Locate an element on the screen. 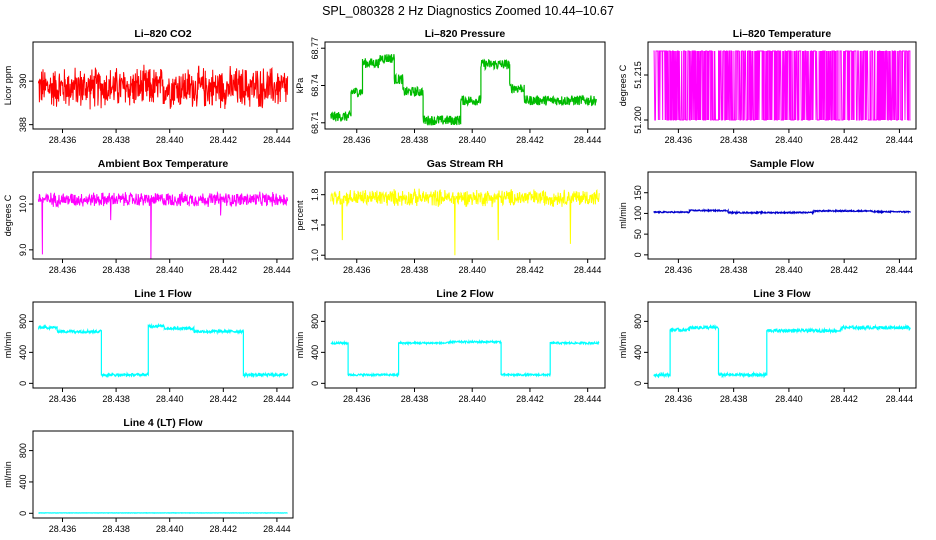  y-axis-label: Licor ppm is located at coordinates (8, 86).